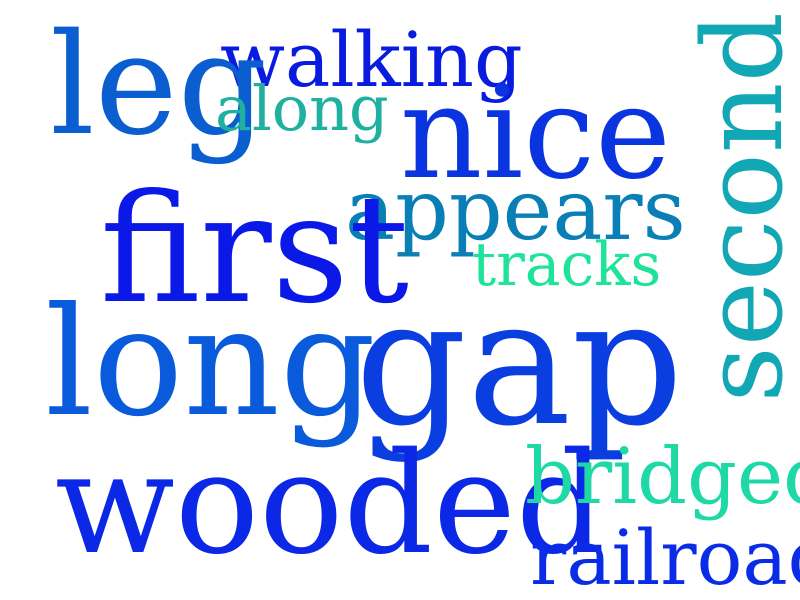 Image resolution: width=800 pixels, height=600 pixels. I want to click on word-nice: nice, so click(535, 133).